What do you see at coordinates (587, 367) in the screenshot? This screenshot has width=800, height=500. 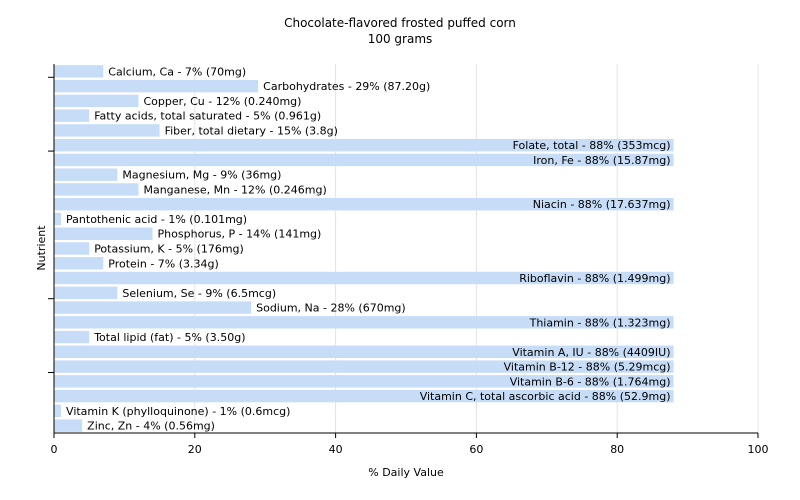 I see `bar-label: Vitamin B-12 - 88% (5.29mcg)` at bounding box center [587, 367].